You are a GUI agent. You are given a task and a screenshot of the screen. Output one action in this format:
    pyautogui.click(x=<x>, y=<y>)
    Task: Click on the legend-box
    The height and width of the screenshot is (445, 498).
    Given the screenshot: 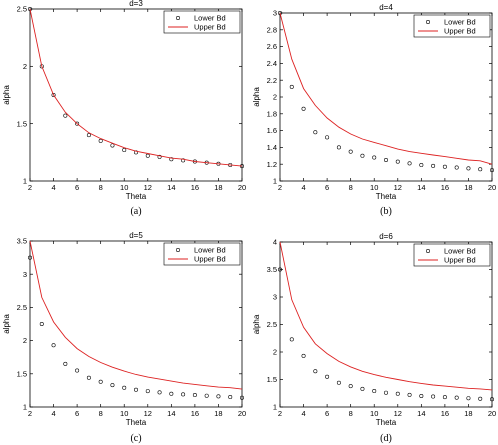 What is the action you would take?
    pyautogui.click(x=452, y=26)
    